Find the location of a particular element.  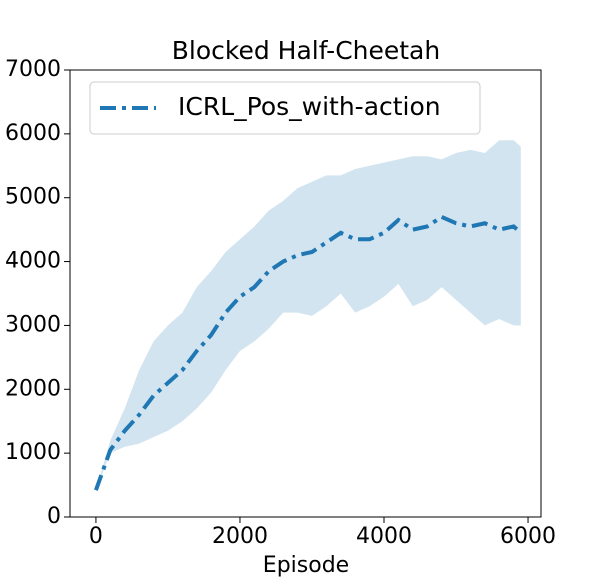

y-tick-label: 0 is located at coordinates (54, 516).